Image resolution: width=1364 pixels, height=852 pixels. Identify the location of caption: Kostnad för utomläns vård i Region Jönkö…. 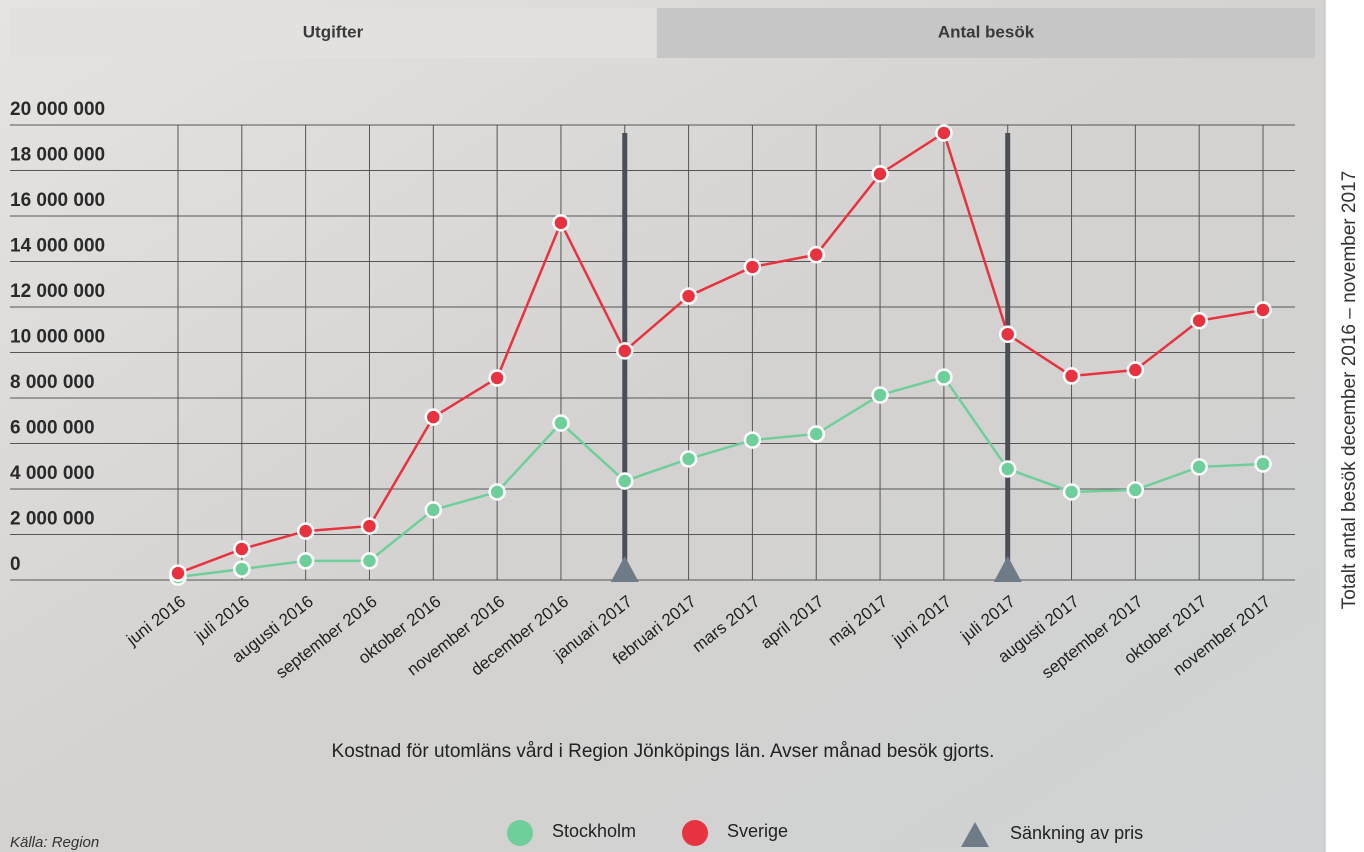
(663, 751).